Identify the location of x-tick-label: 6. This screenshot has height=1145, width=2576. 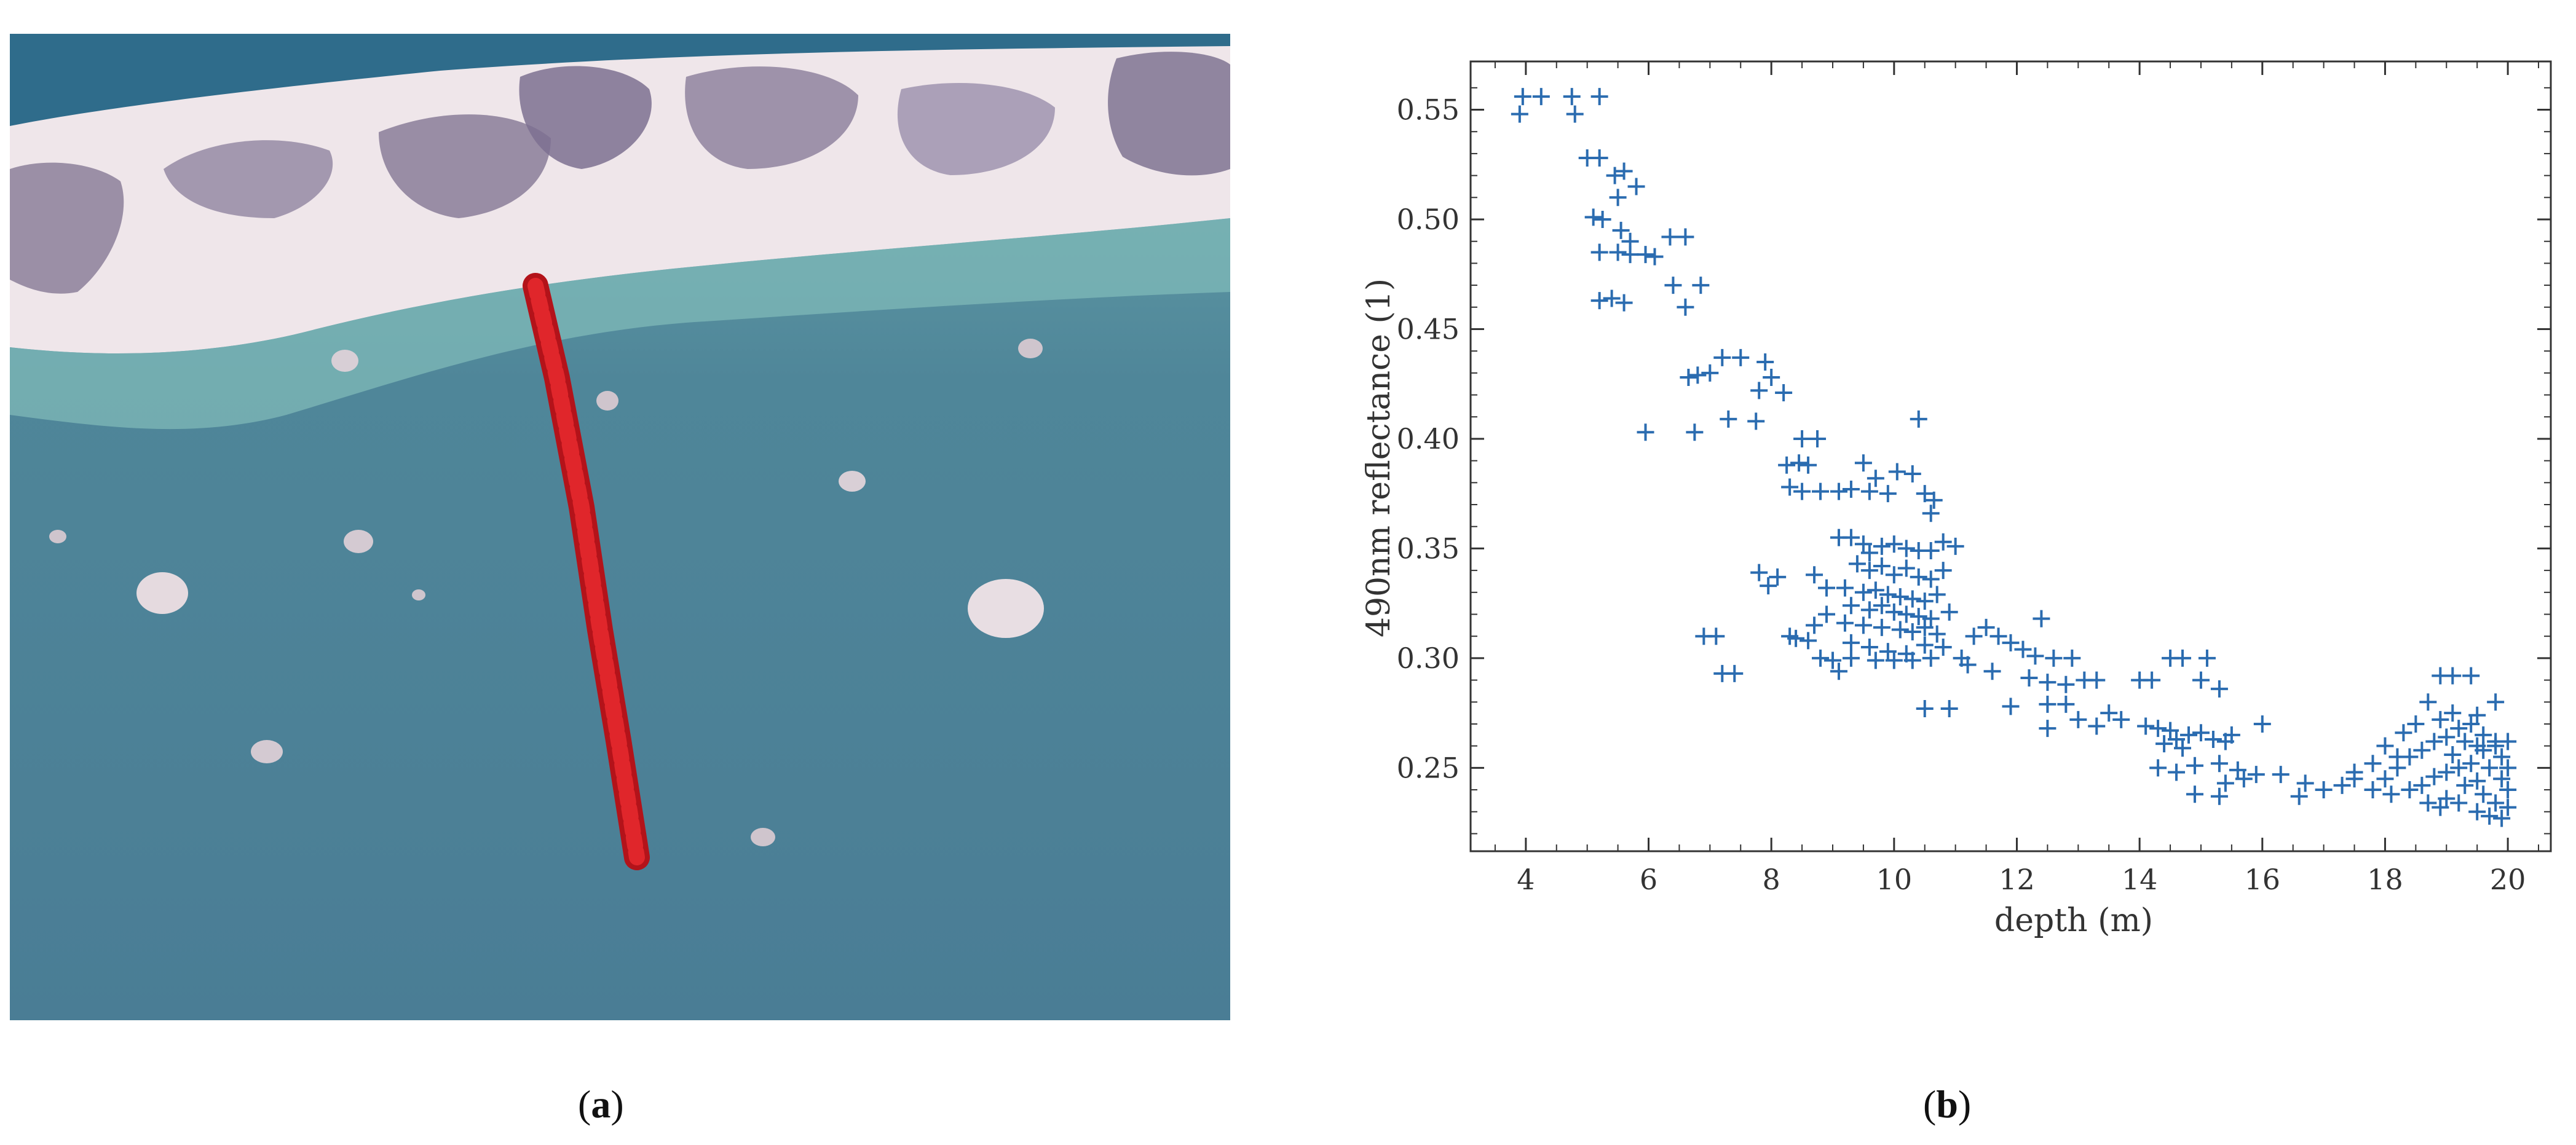
(1648, 879).